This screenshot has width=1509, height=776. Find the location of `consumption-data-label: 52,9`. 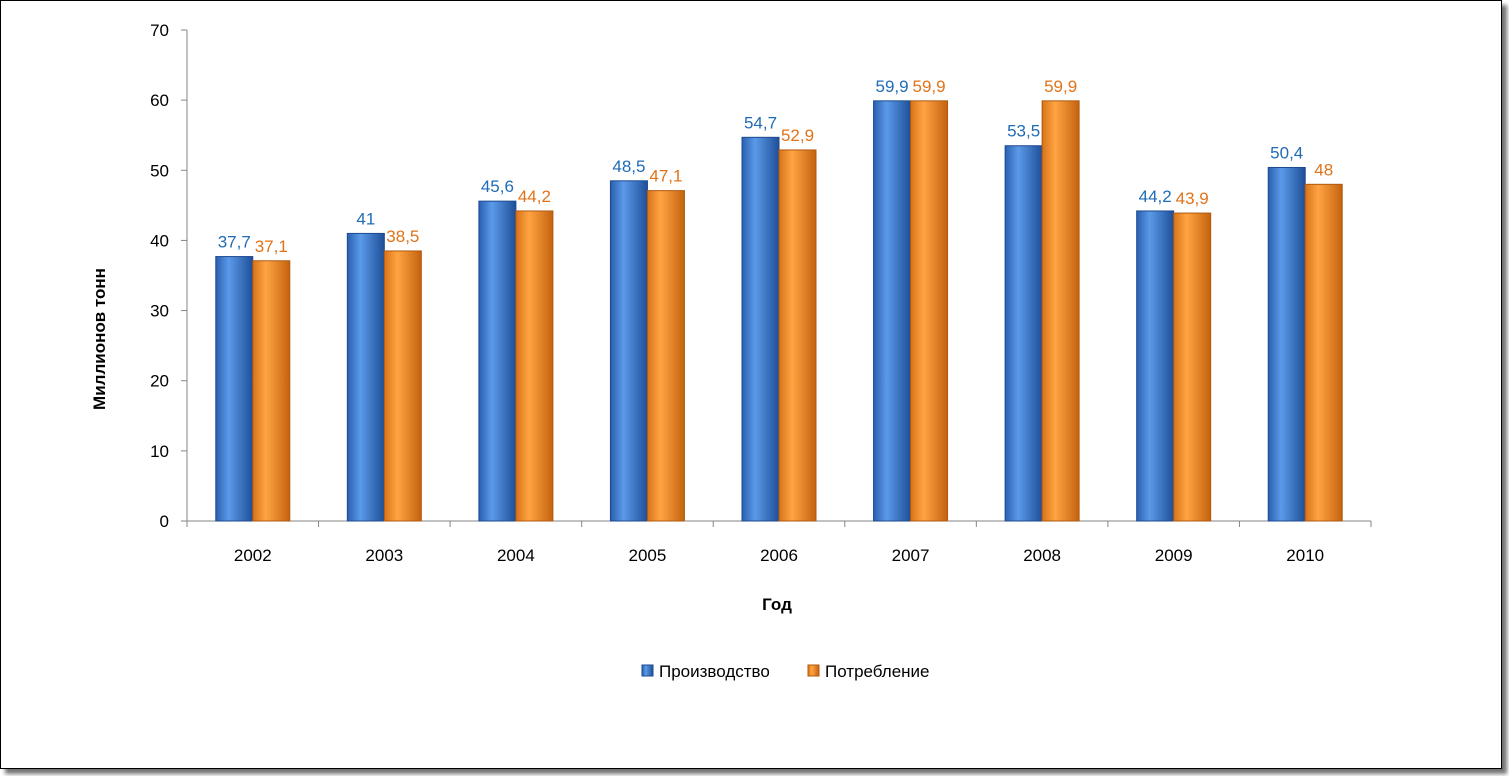

consumption-data-label: 52,9 is located at coordinates (797, 135).